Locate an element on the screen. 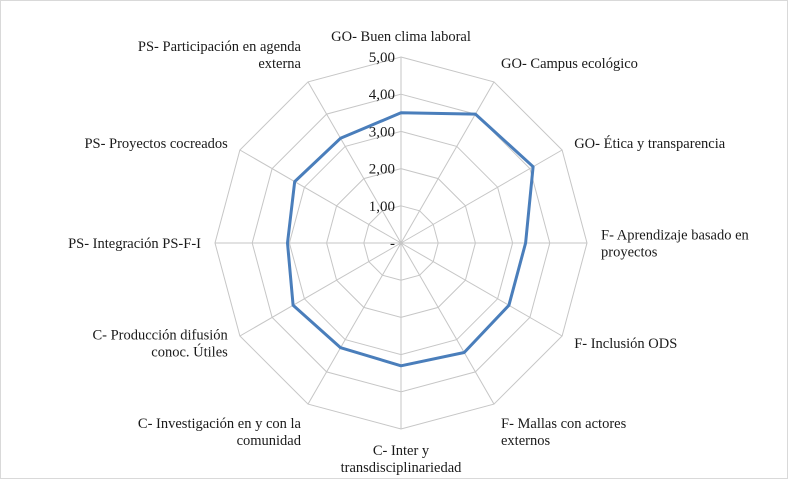 The image size is (788, 480). tick-label-0: - is located at coordinates (392, 244).